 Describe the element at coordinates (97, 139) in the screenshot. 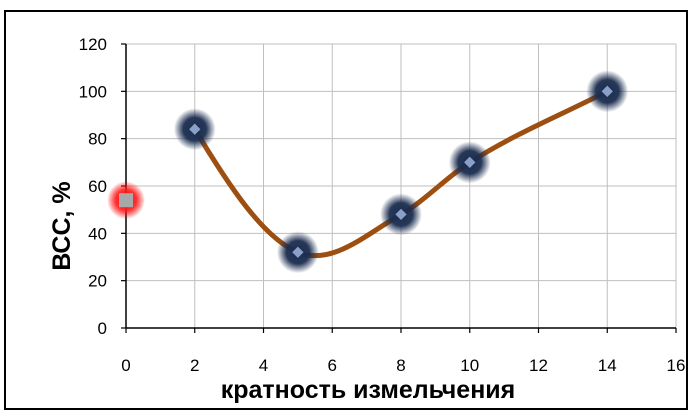

I see `y-tick-label: 80` at that location.